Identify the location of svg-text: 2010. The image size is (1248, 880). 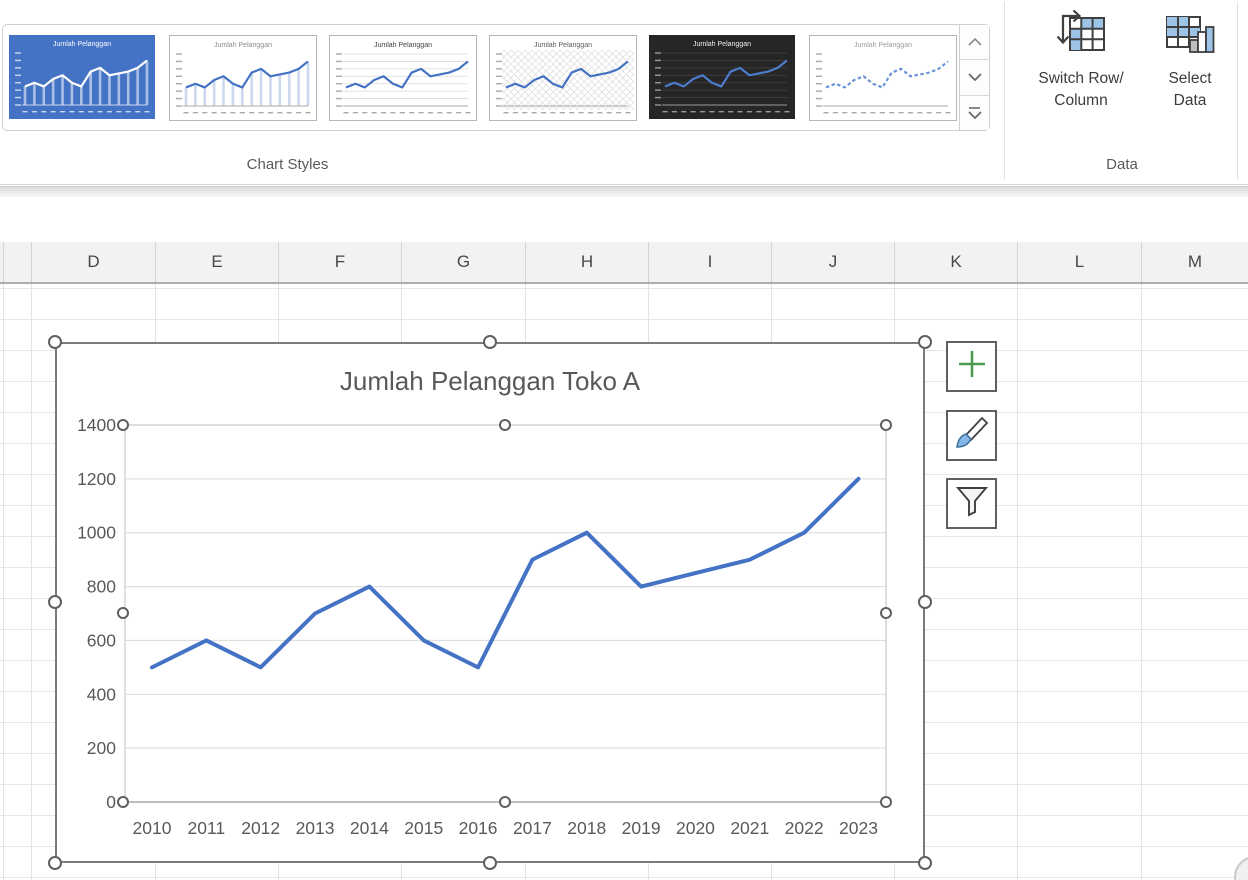
(152, 828).